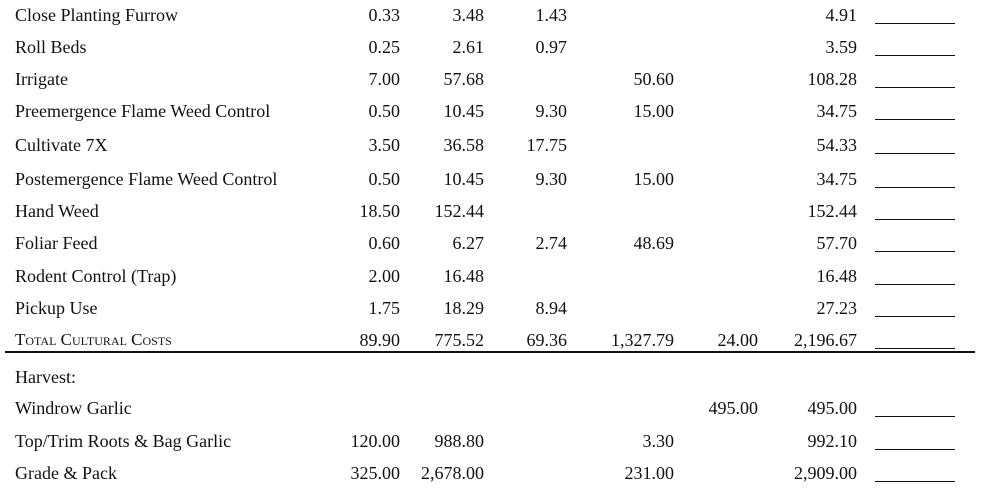 This screenshot has width=1000, height=500. Describe the element at coordinates (384, 308) in the screenshot. I see `cell-value: 1.75` at that location.